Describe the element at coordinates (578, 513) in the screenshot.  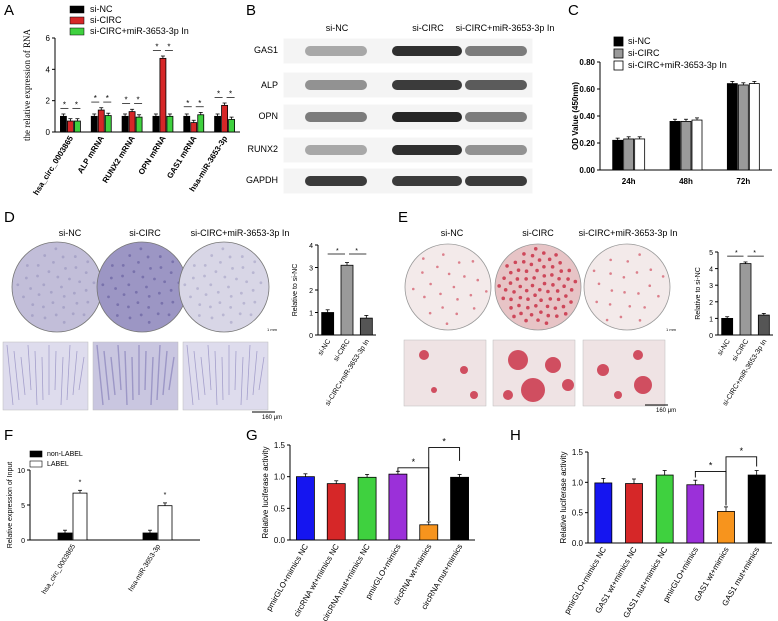
I see `y-tick-label: 0.5` at that location.